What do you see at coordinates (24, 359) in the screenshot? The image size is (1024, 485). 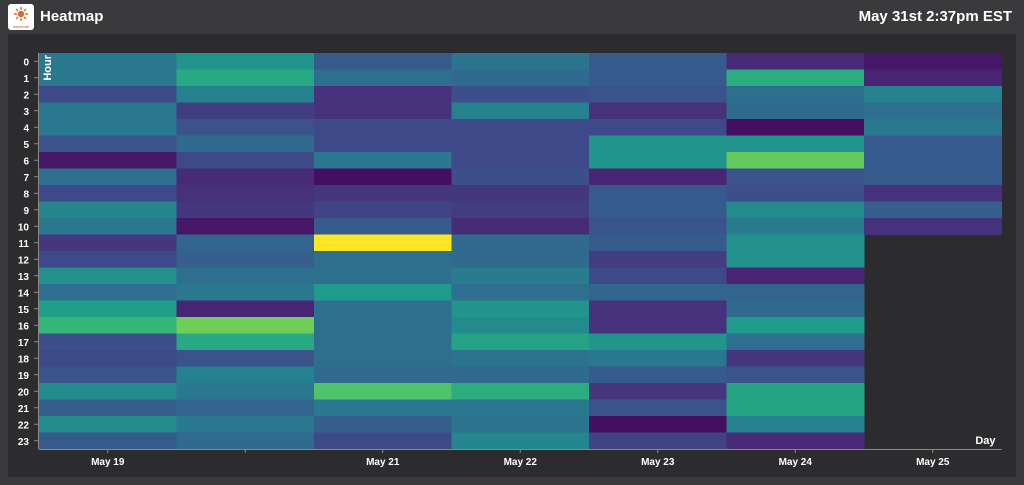 I see `y-tick-label: 18` at bounding box center [24, 359].